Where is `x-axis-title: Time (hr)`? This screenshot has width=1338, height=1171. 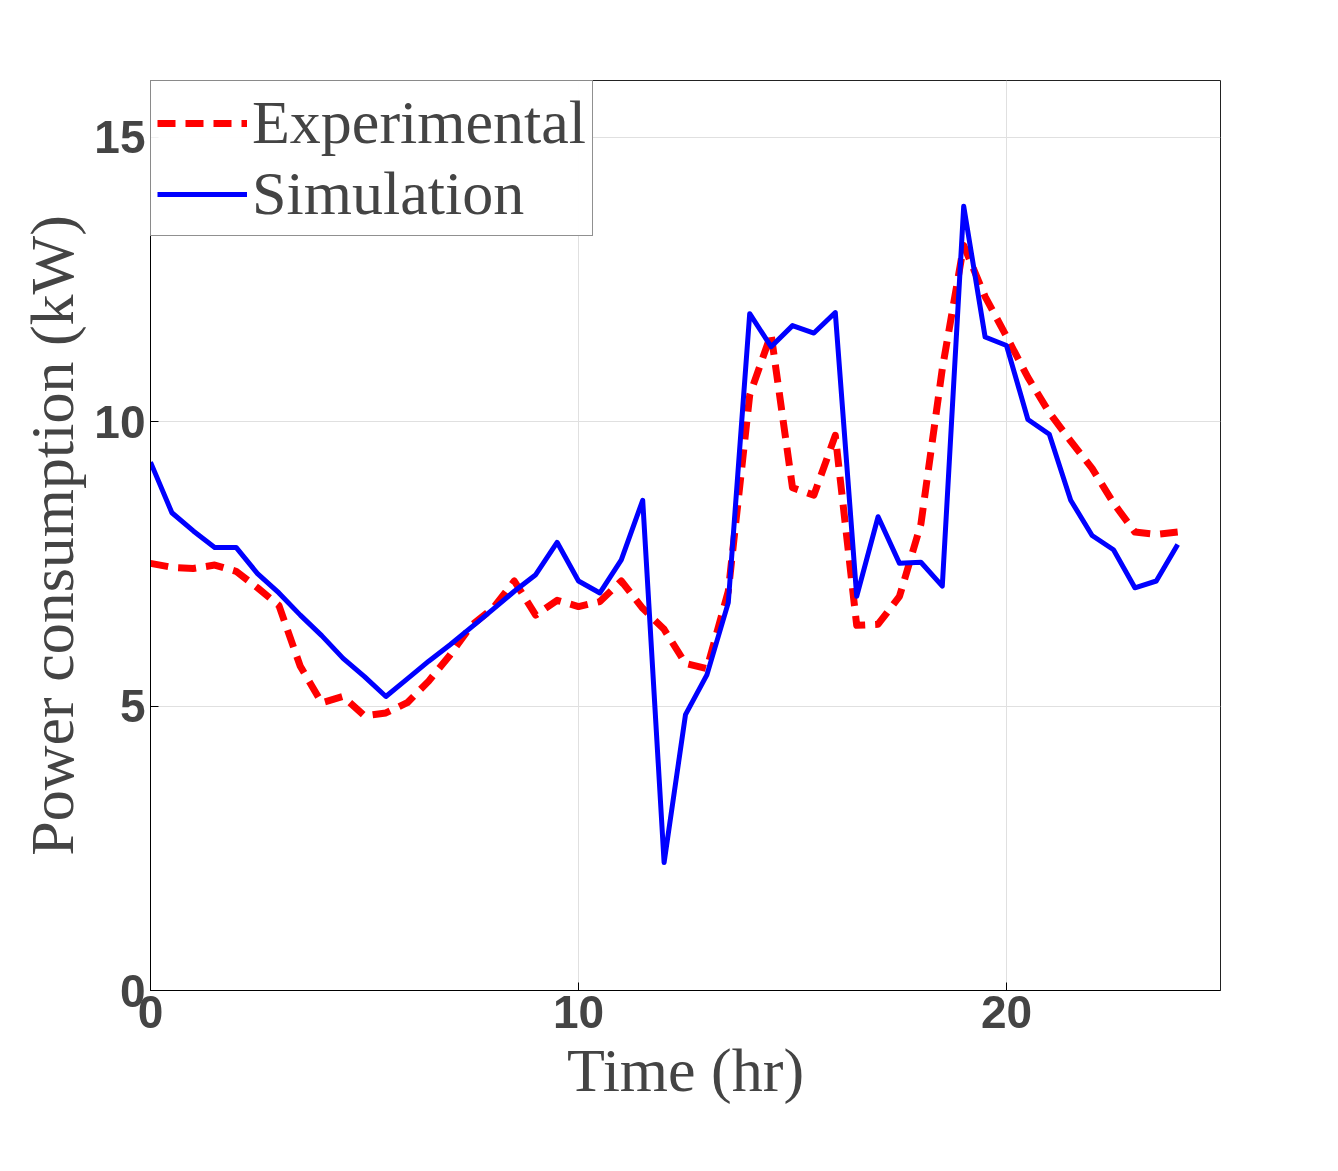 x-axis-title: Time (hr) is located at coordinates (685, 1070).